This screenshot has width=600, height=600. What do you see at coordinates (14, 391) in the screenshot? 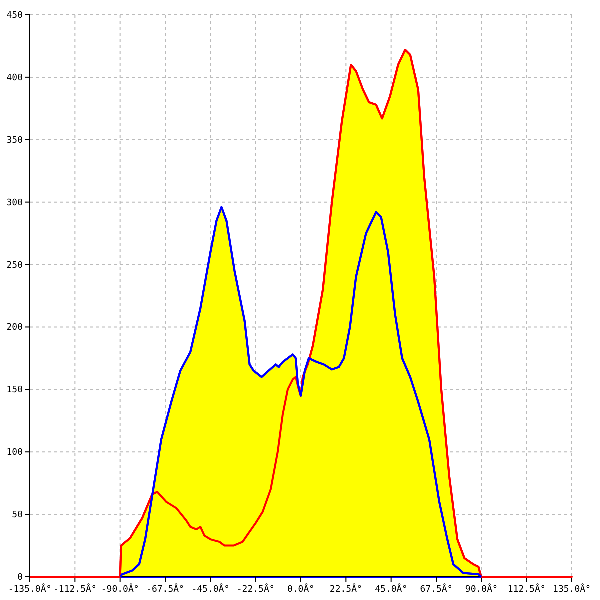
I see `y-tick-label: 150` at bounding box center [14, 391].